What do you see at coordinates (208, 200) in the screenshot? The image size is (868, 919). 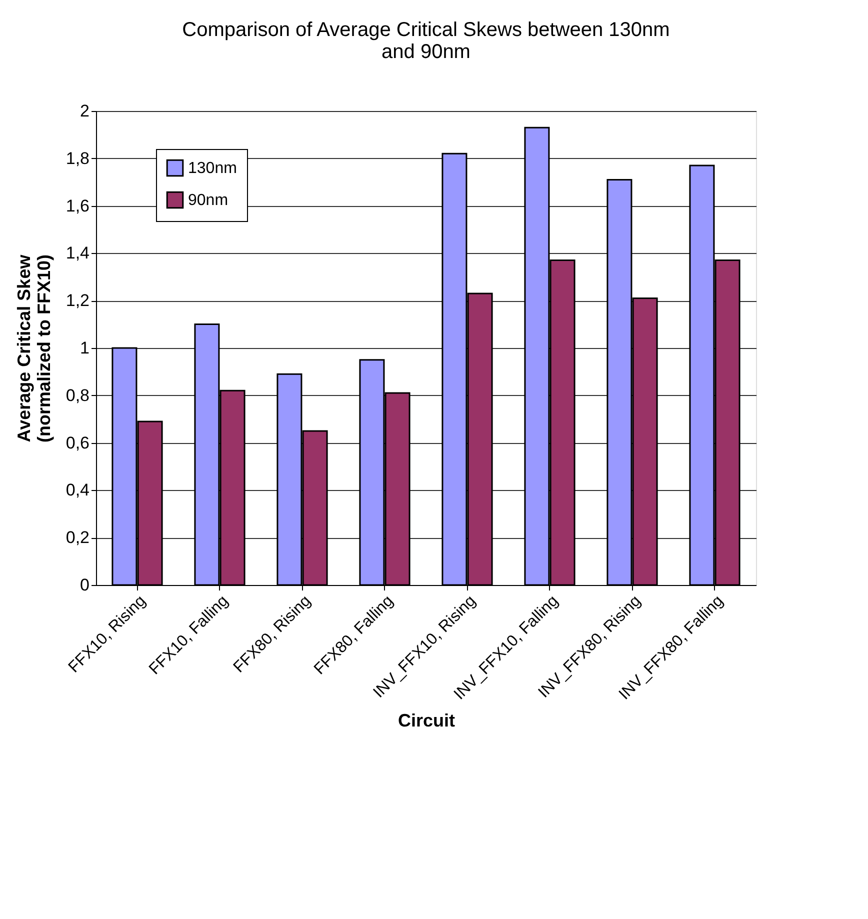 I see `legend-label: 90nm` at bounding box center [208, 200].